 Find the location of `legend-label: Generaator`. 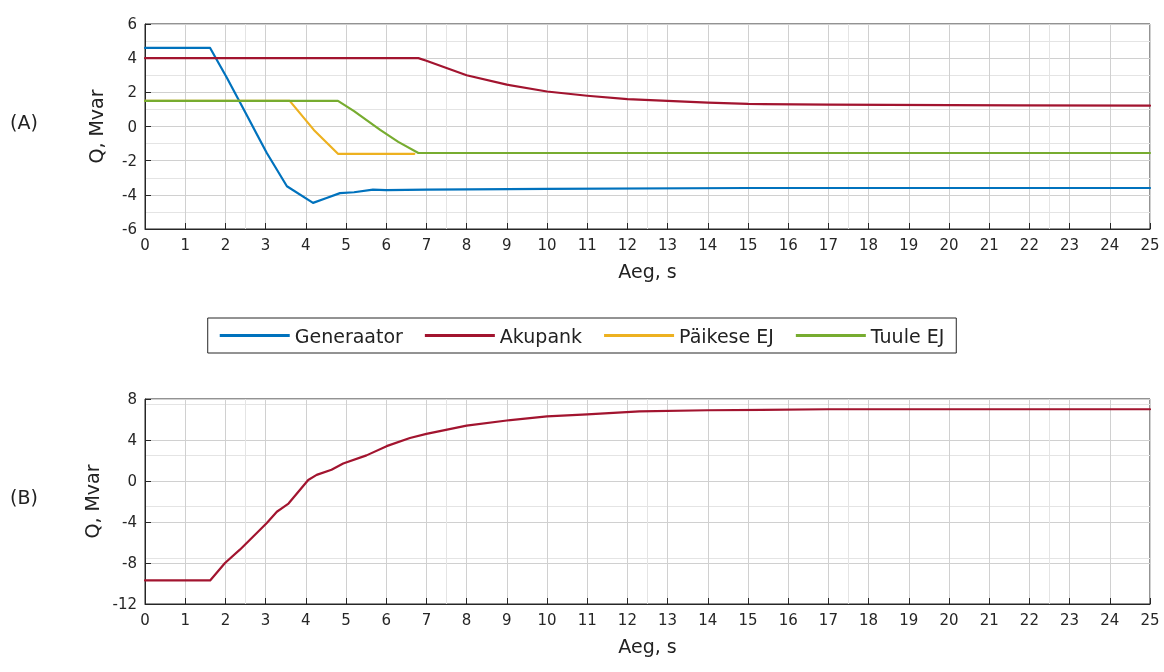

legend-label: Generaator is located at coordinates (349, 335).